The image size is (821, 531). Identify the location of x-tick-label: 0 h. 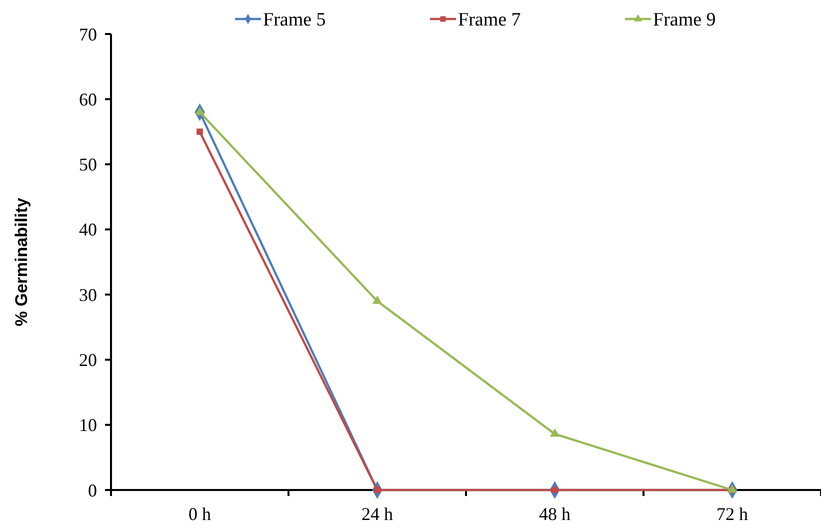
(199, 514).